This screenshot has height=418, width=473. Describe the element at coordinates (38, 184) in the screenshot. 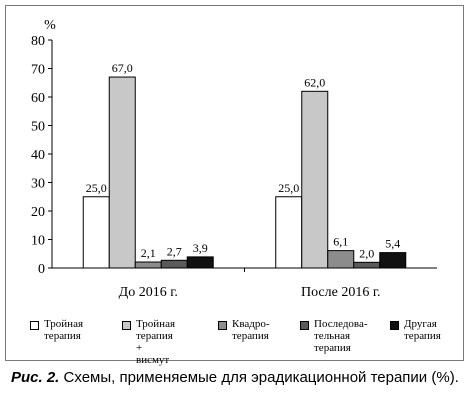

I see `y-tick-label: 30` at that location.